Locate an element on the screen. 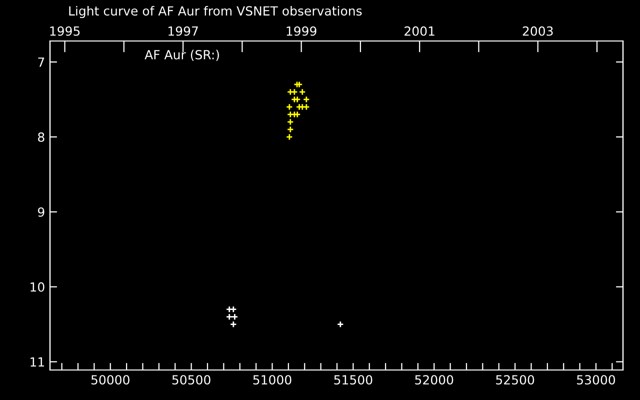 The width and height of the screenshot is (640, 400). y-tick-label: 10 is located at coordinates (37, 287).